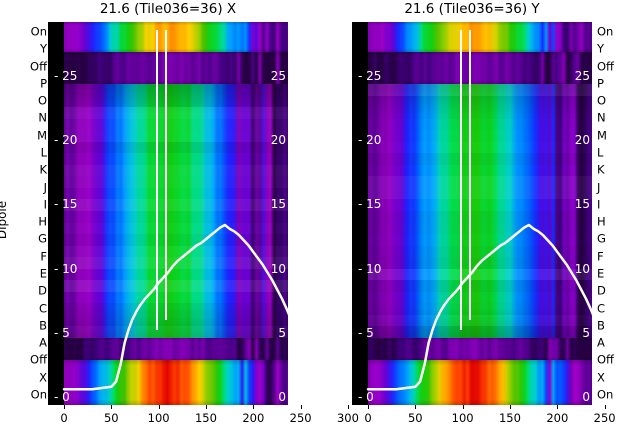  Describe the element at coordinates (5, 220) in the screenshot. I see `y-axis-label: Dipole` at that location.